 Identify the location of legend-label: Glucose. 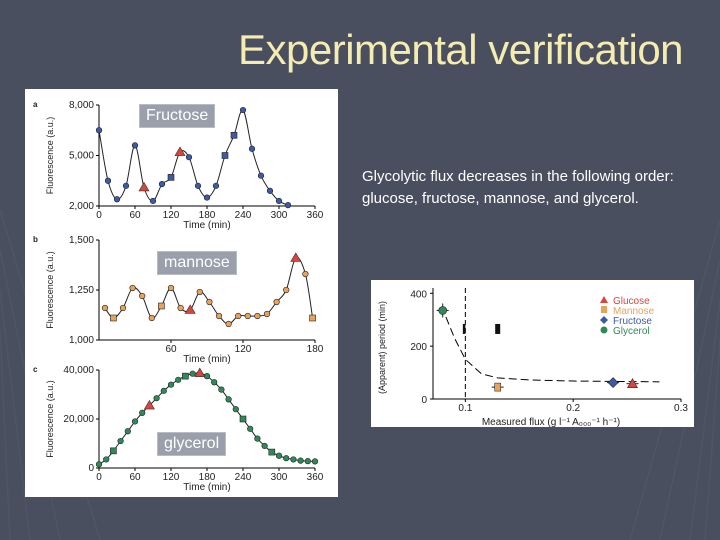
(631, 301).